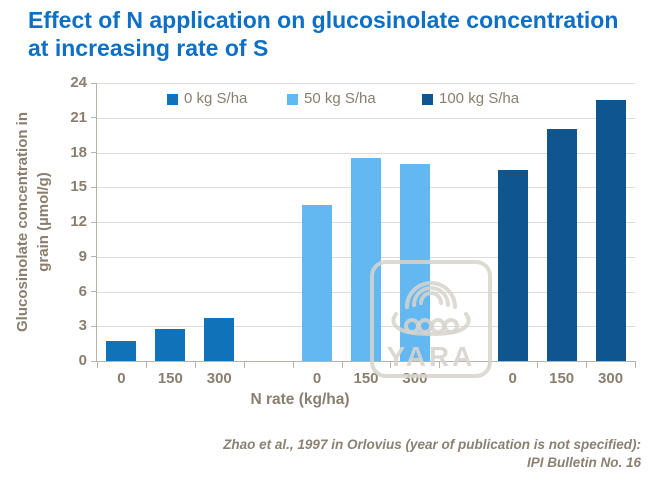 This screenshot has height=496, width=665. I want to click on y-tick-label: 12, so click(78, 221).